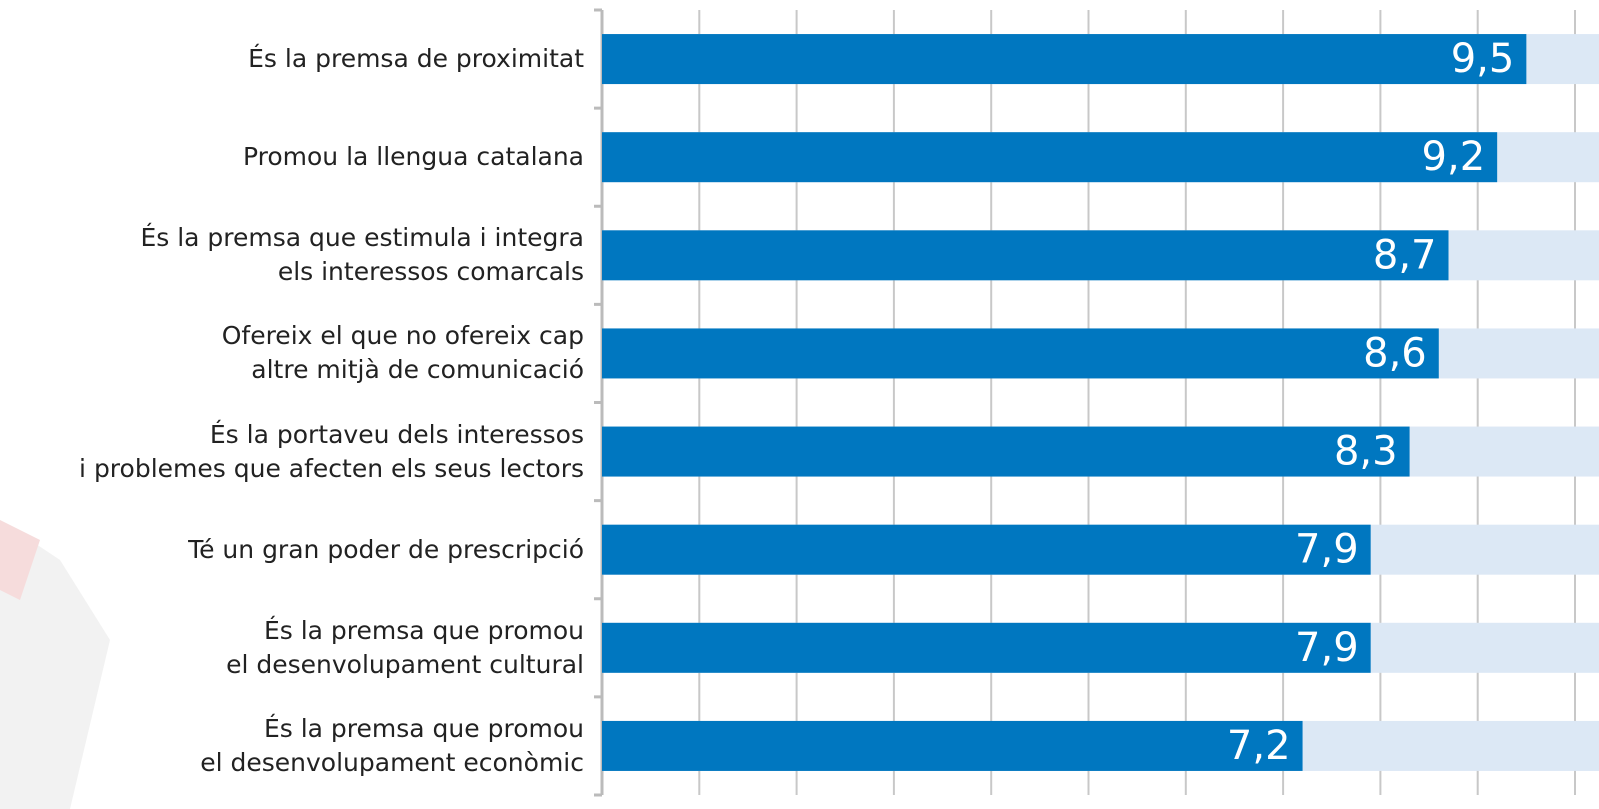 The width and height of the screenshot is (1599, 809). I want to click on value-label: 8,6, so click(1395, 353).